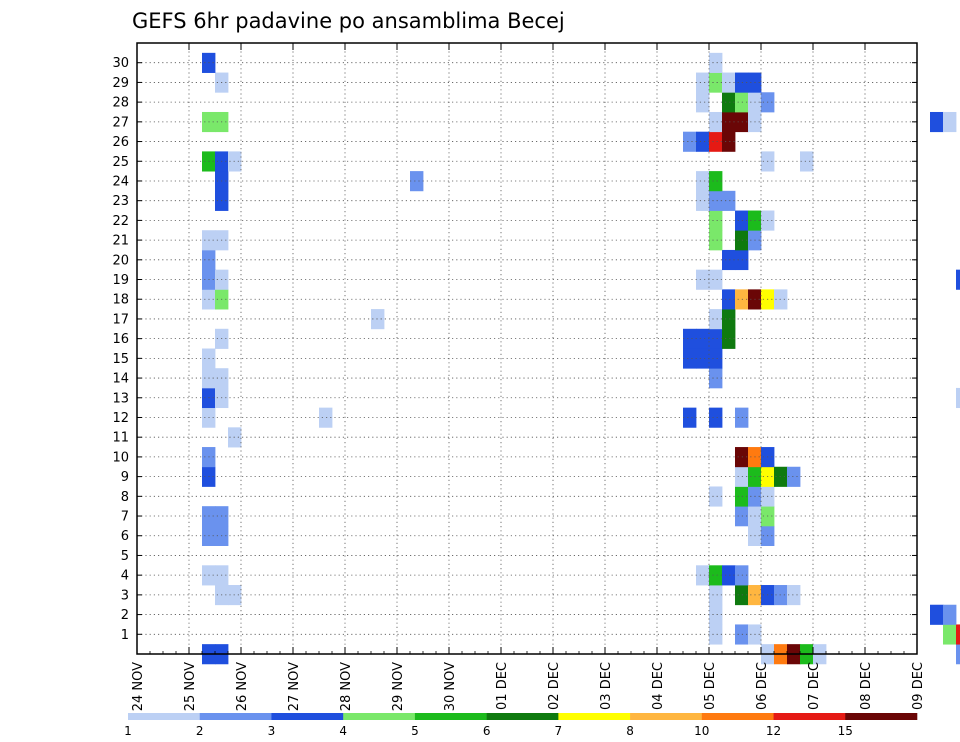 The width and height of the screenshot is (960, 742). I want to click on y-tick-label: 14, so click(120, 379).